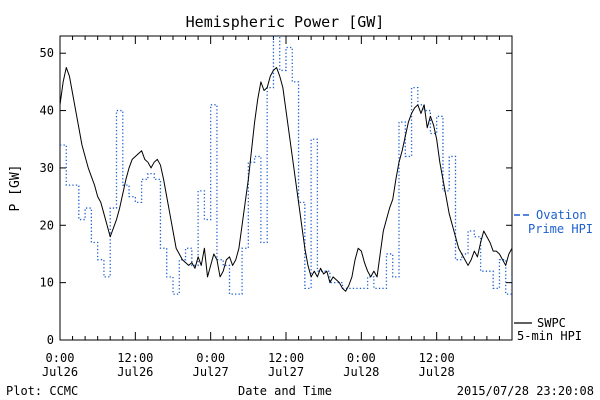 Image resolution: width=600 pixels, height=400 pixels. I want to click on x-tick-time-2: 0:00, so click(210, 358).